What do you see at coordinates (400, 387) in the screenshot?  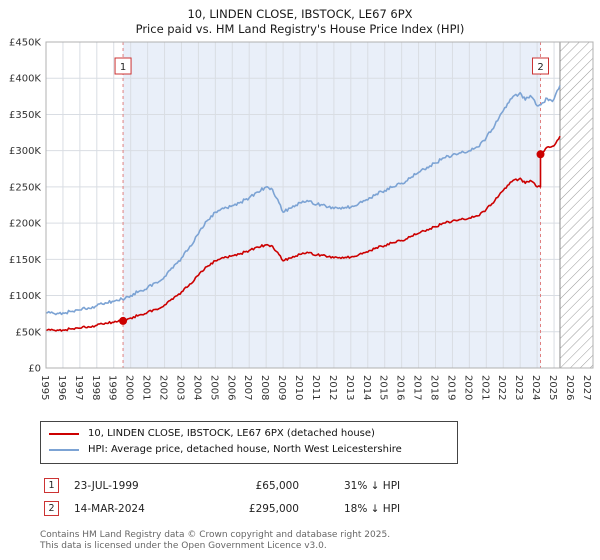 I see `svg-text: 2016` at bounding box center [400, 387].